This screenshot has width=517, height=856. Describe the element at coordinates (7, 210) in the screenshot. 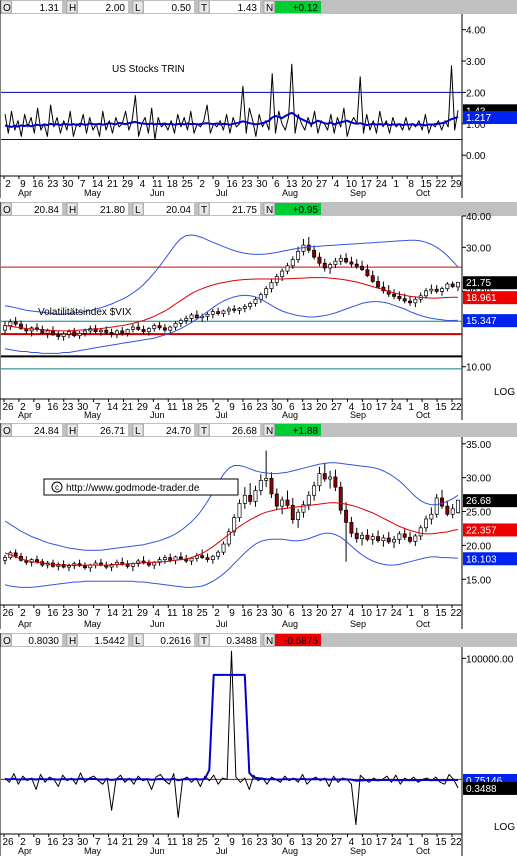

I see `header-key-o: O` at that location.